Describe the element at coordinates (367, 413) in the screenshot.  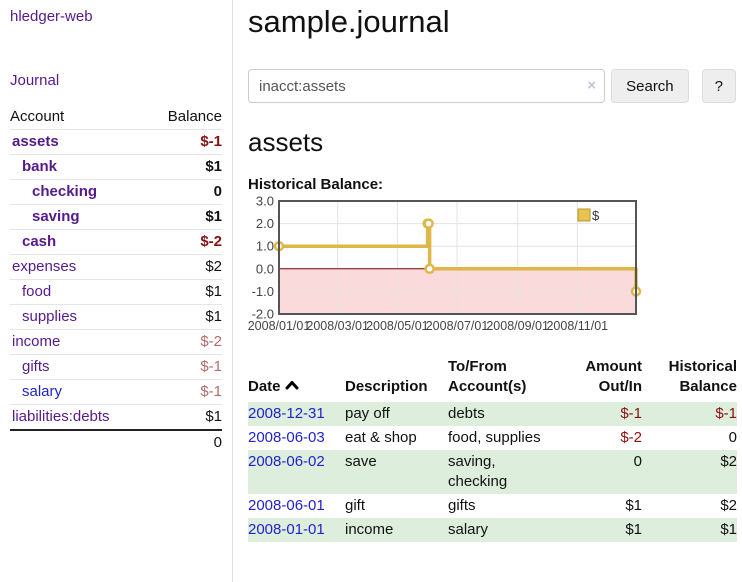
I see `transaction-description: pay off` at that location.